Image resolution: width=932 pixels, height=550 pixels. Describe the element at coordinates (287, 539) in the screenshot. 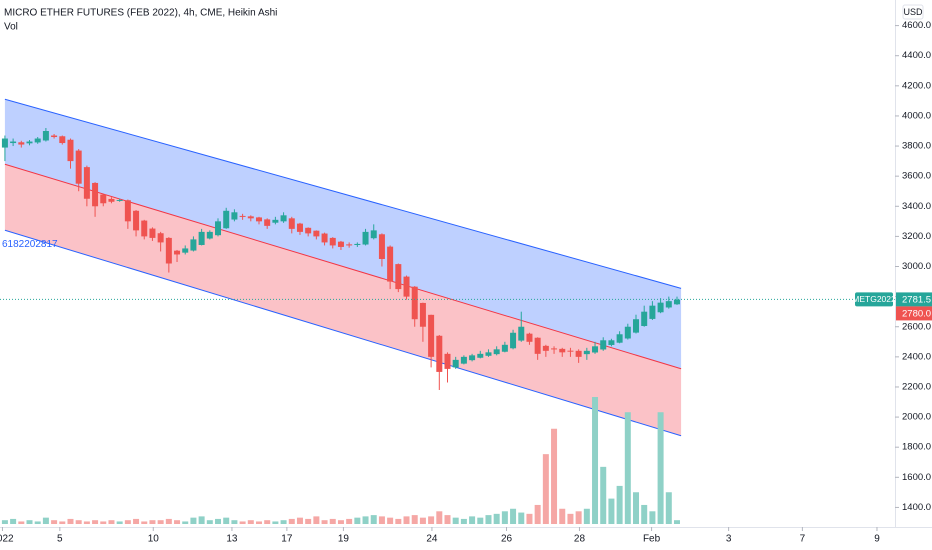

I see `x-tick-label: 17` at that location.